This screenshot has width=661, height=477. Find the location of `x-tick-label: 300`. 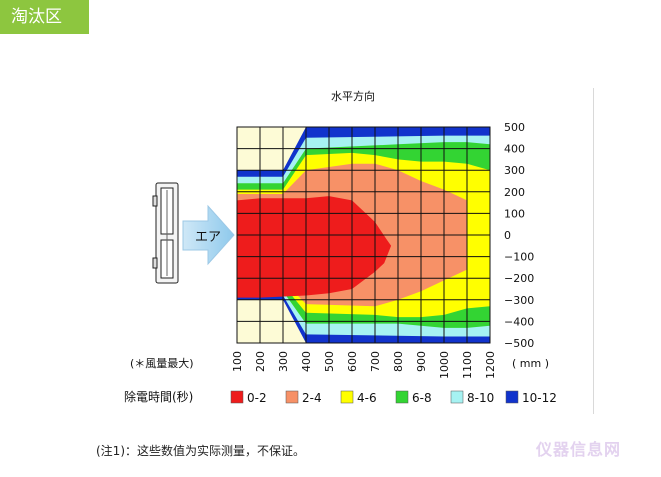

x-tick-label: 300 is located at coordinates (283, 361).